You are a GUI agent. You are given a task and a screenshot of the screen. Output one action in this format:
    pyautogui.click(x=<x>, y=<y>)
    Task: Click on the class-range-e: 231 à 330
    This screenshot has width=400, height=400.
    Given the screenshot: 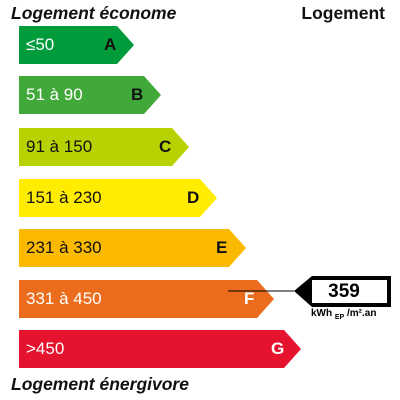 What is the action you would take?
    pyautogui.click(x=64, y=247)
    